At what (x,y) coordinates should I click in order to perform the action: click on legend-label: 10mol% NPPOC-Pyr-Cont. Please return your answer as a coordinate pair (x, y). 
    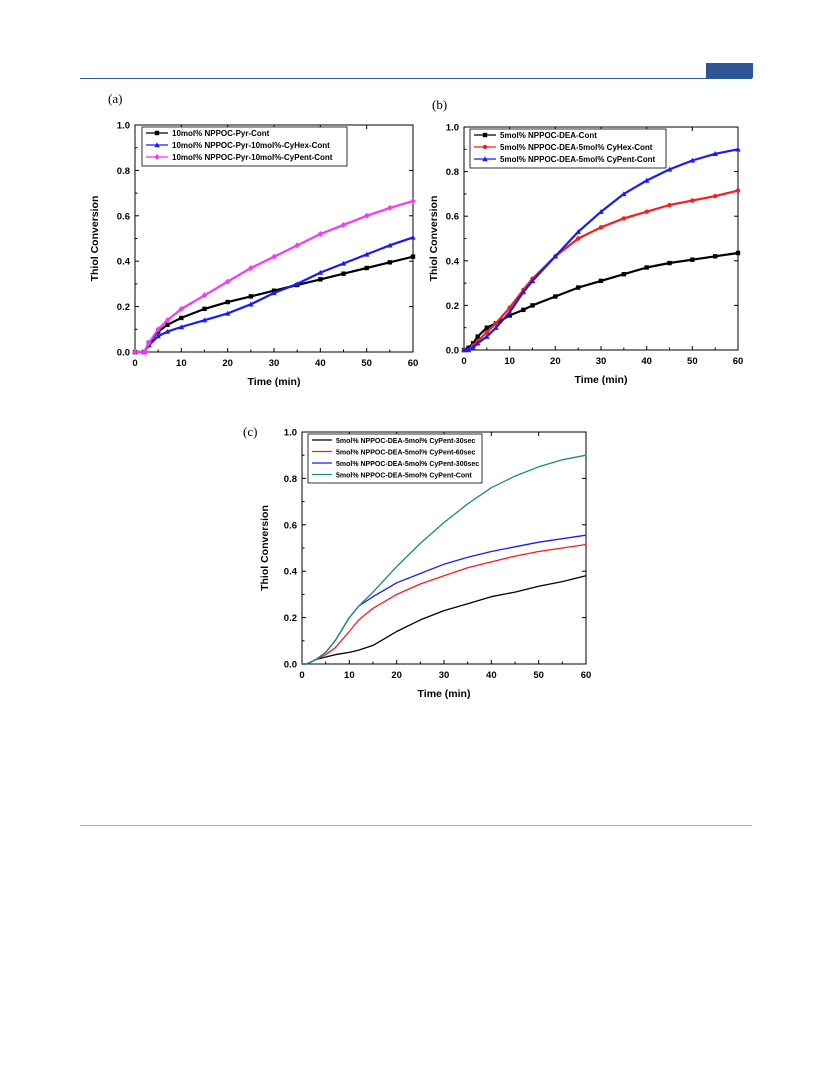
    Looking at the image, I should click on (221, 133).